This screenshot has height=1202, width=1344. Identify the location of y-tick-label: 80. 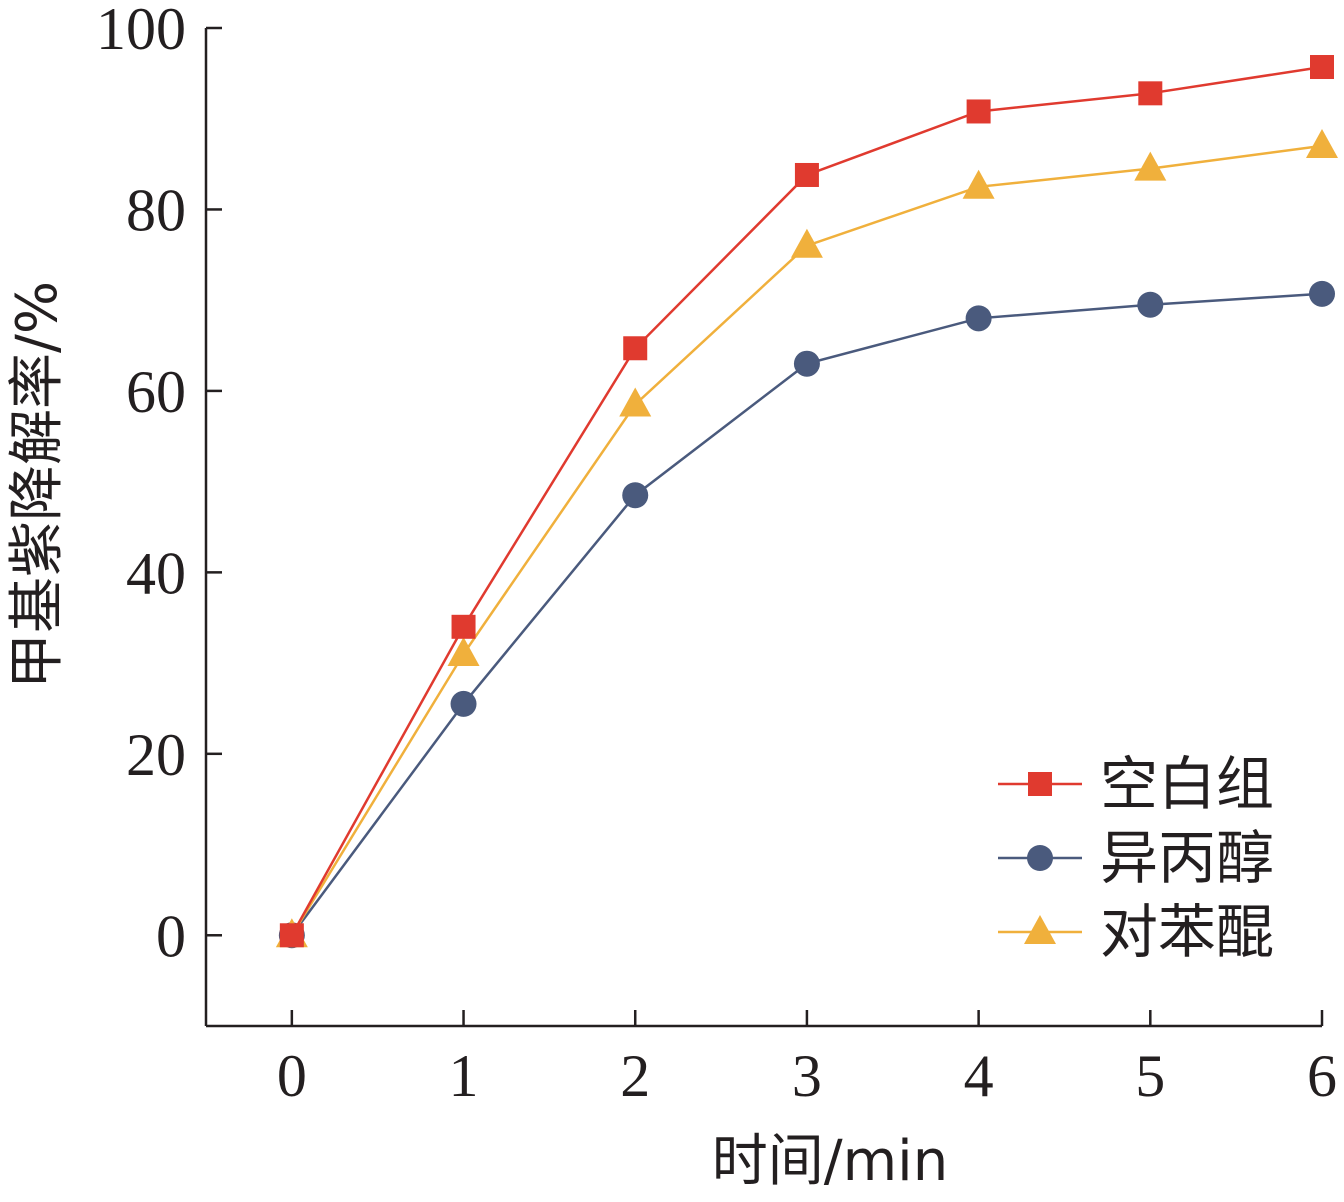
(156, 210).